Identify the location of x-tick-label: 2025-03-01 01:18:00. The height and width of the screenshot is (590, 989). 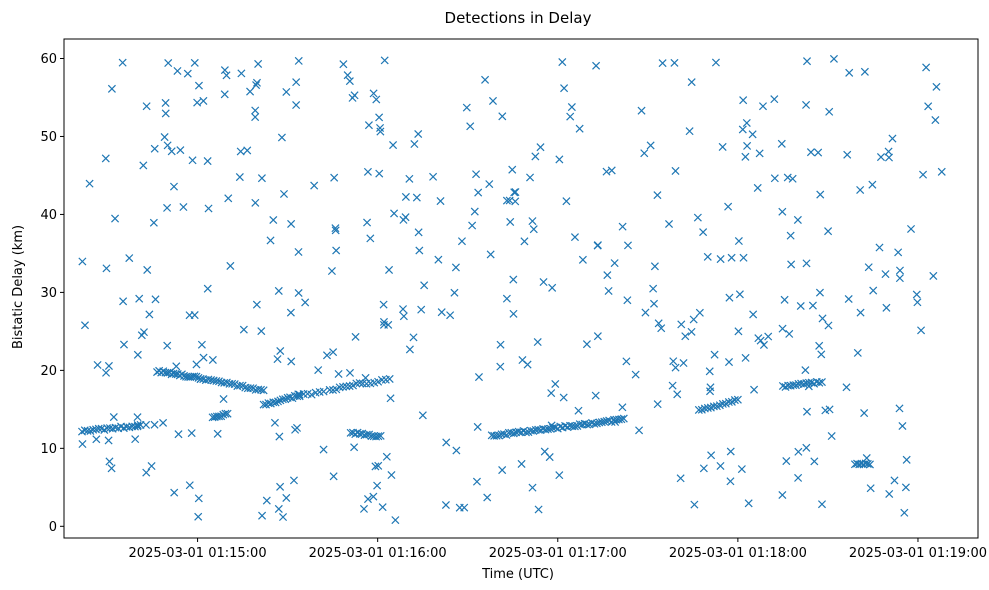
(738, 553).